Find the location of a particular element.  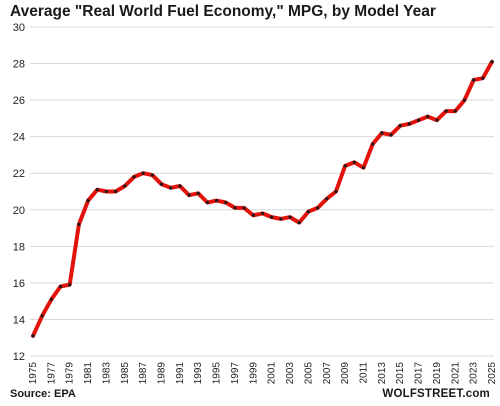

x-tick-label: 1981 is located at coordinates (88, 373).